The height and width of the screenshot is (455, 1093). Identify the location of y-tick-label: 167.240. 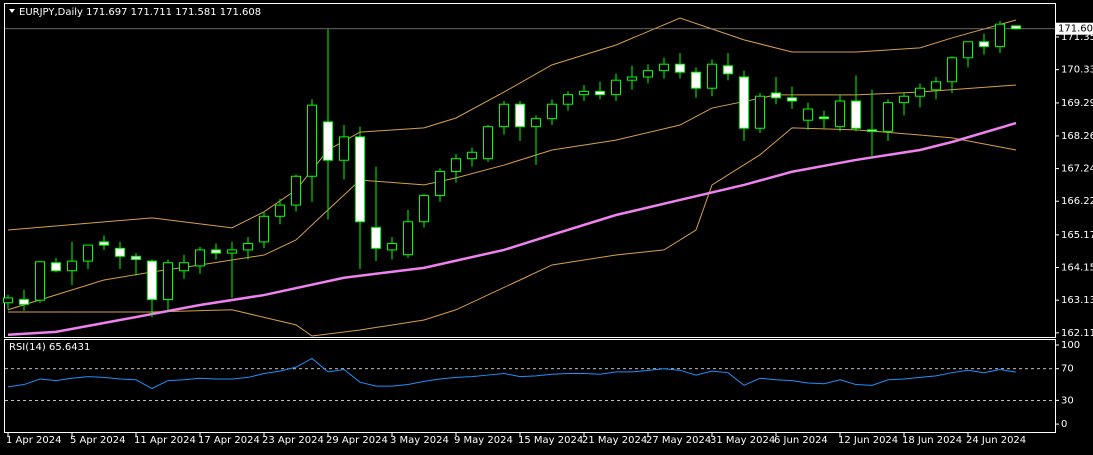
(1077, 169).